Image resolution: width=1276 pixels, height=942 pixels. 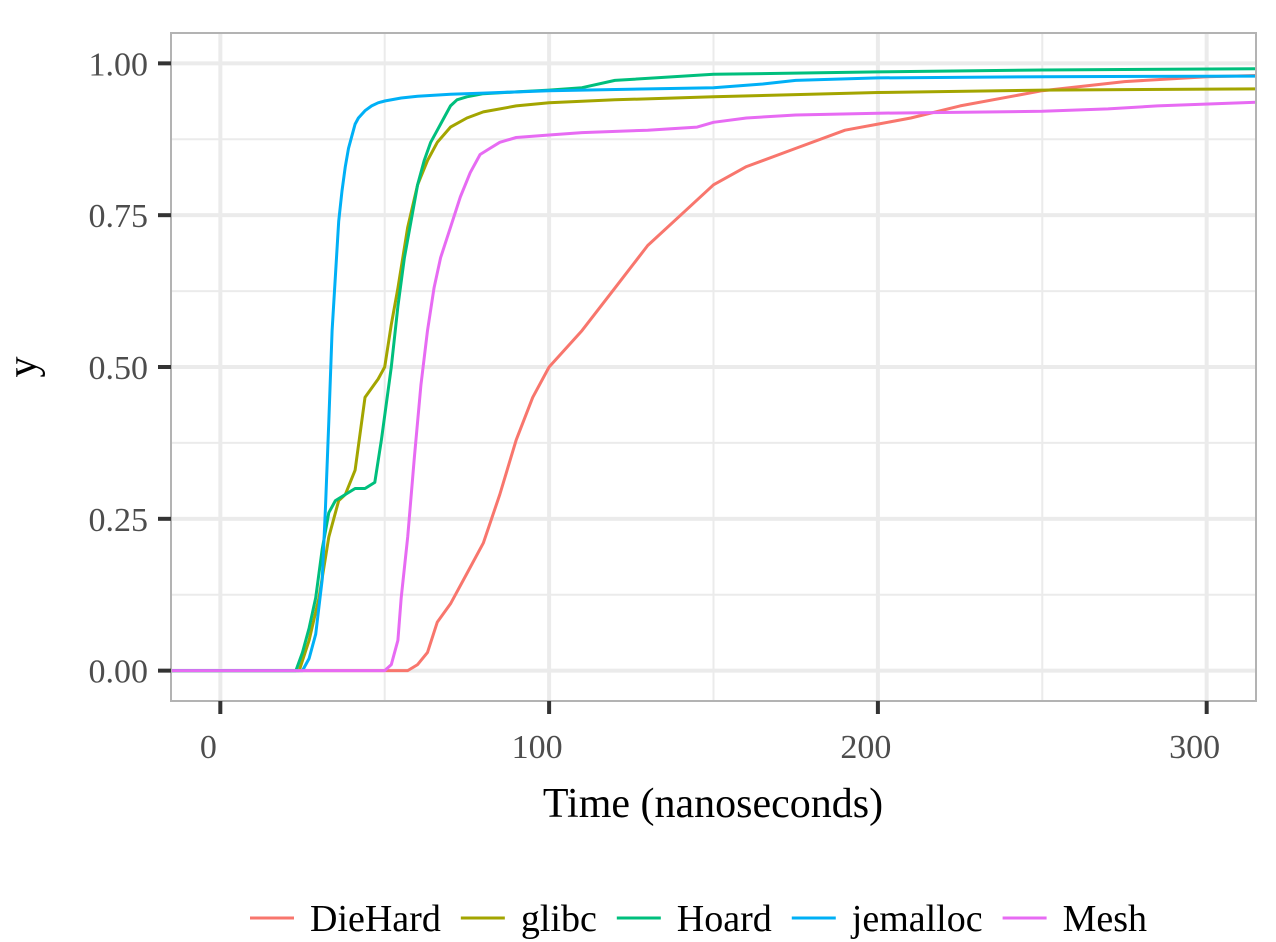 I want to click on y-tick-label: 0.25, so click(x=119, y=520).